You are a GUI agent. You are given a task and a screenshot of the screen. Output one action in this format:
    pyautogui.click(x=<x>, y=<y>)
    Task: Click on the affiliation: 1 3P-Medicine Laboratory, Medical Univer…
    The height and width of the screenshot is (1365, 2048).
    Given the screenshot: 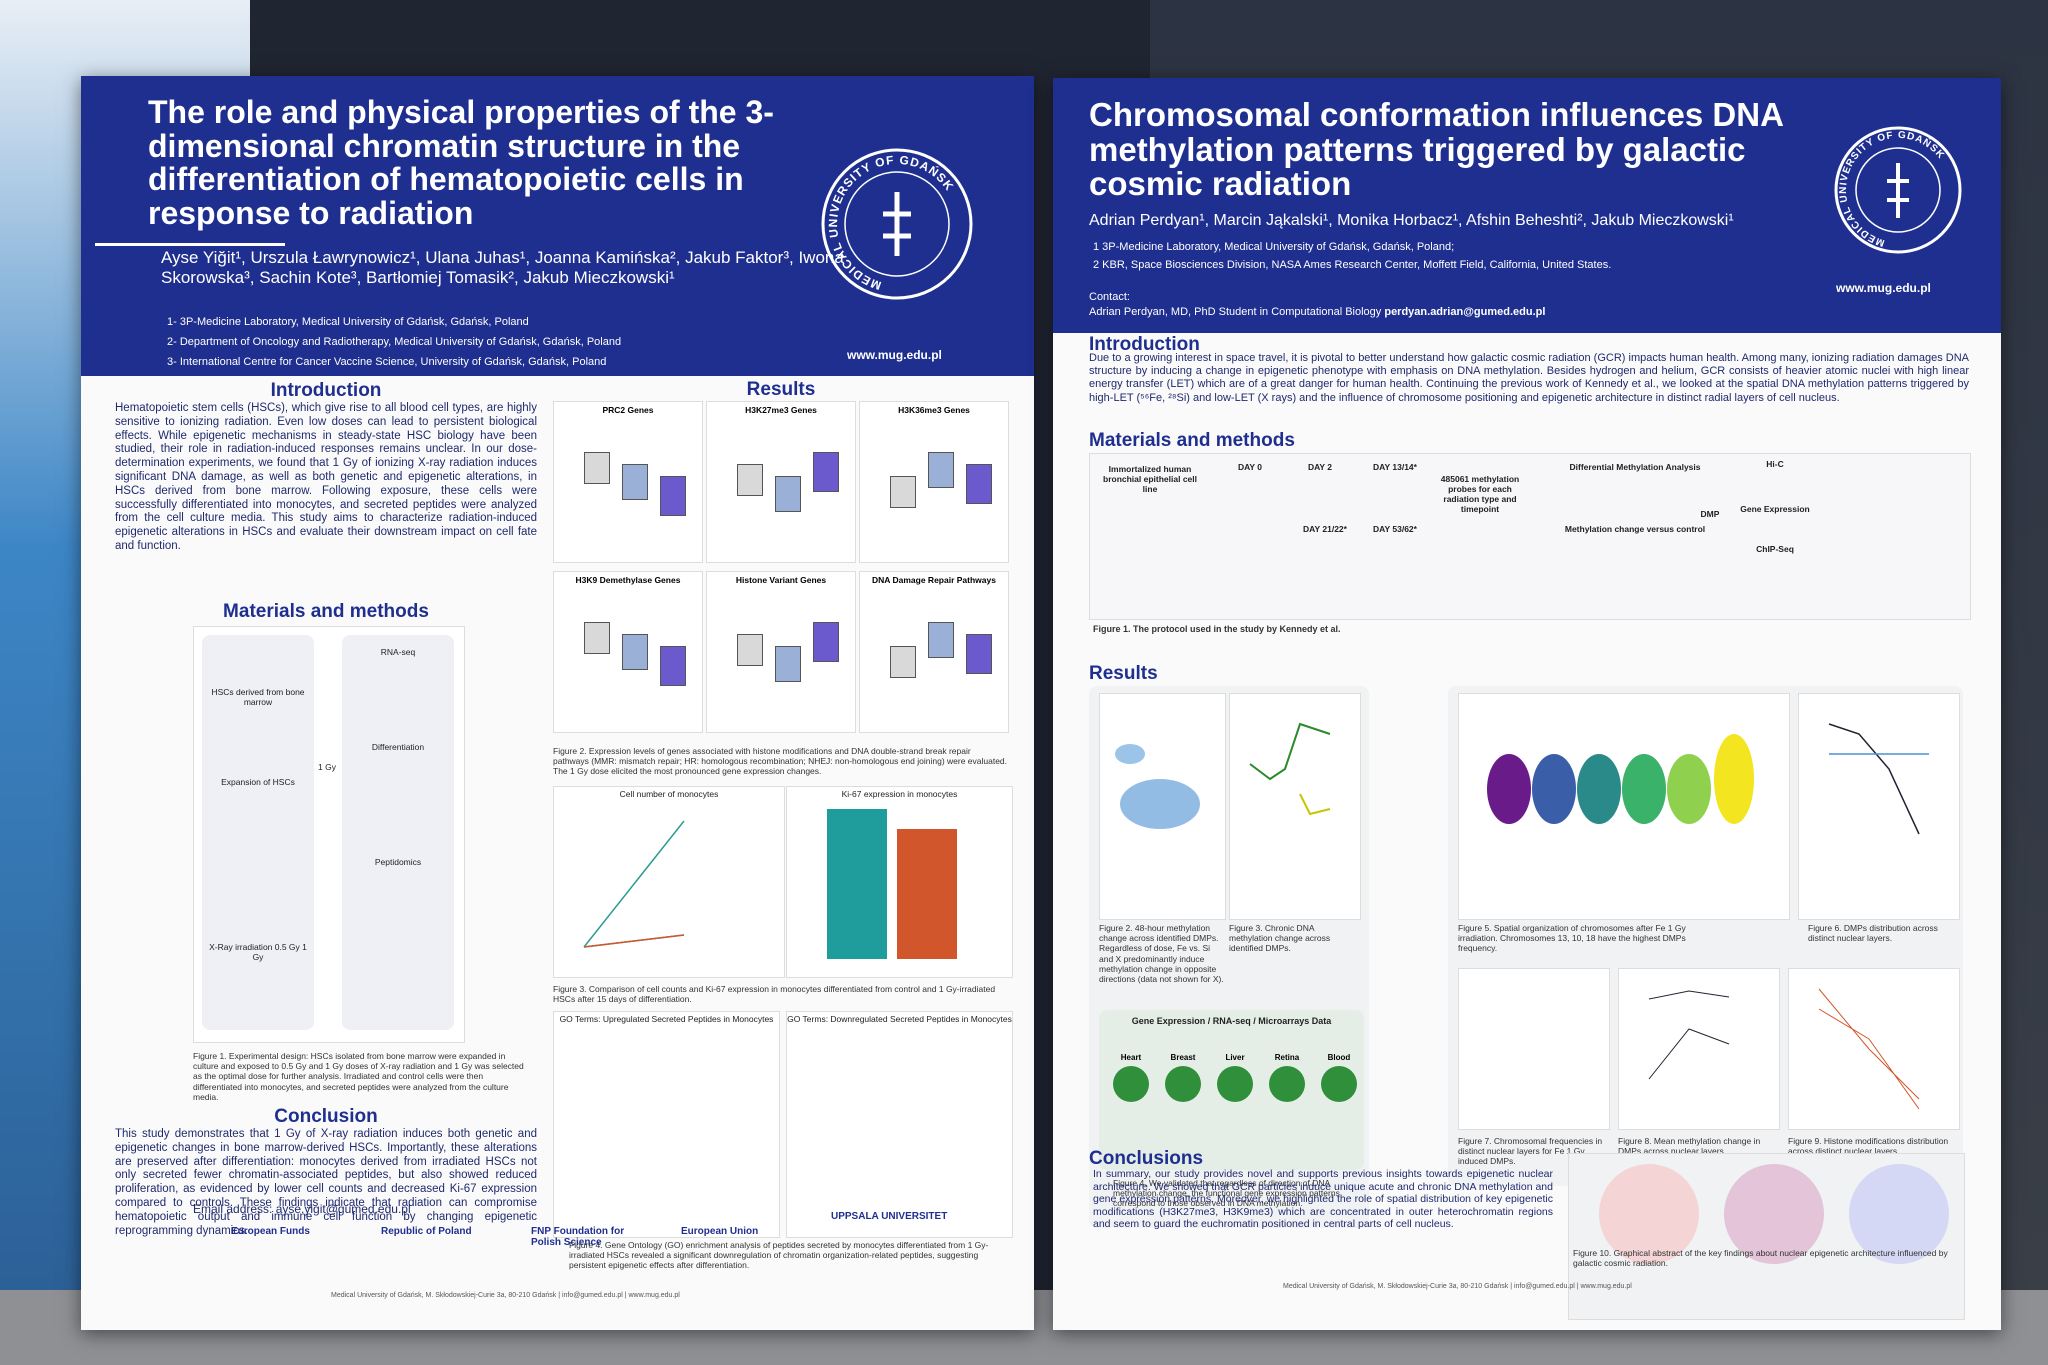 What is the action you would take?
    pyautogui.click(x=1274, y=247)
    